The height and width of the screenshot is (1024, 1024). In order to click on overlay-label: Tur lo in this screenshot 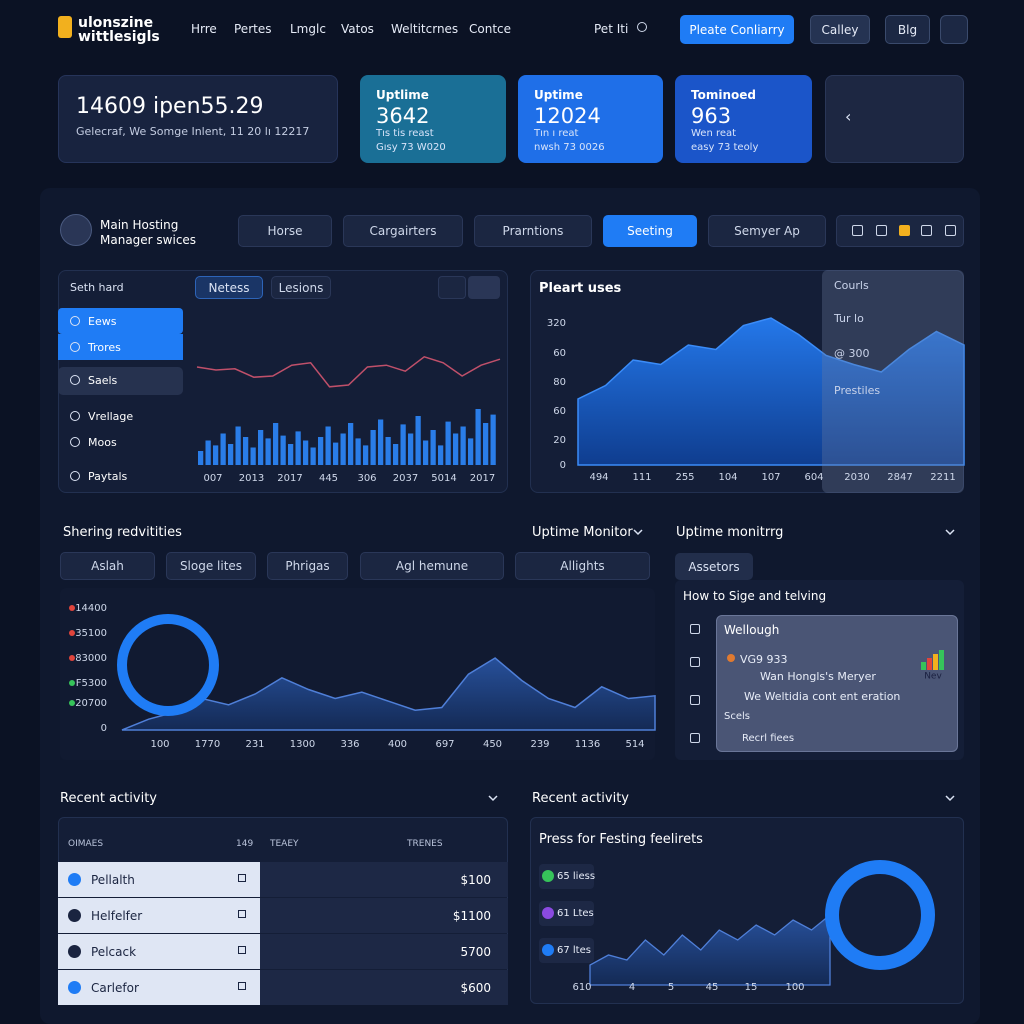, I will do `click(848, 318)`.